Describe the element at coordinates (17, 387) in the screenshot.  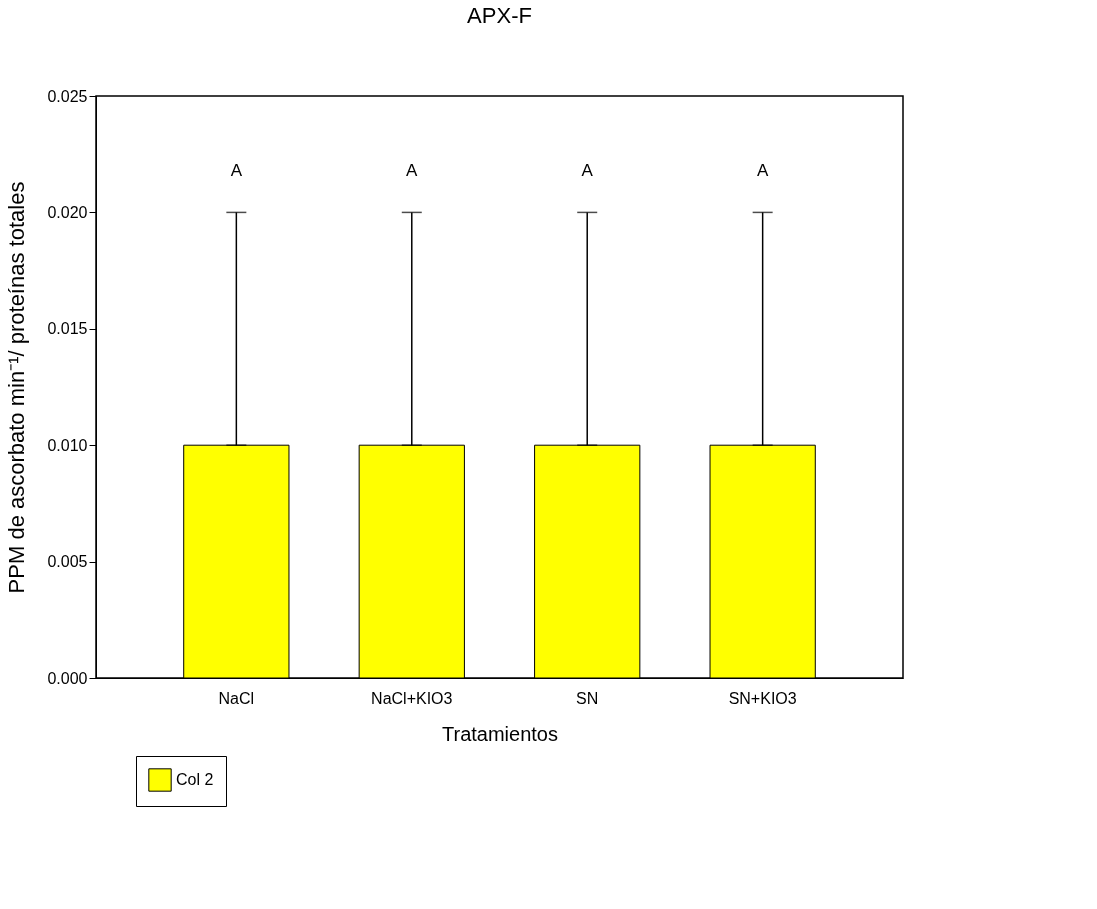
I see `y-axis-title: PPM de ascorbato min⁻¹/ proteínas totales` at that location.